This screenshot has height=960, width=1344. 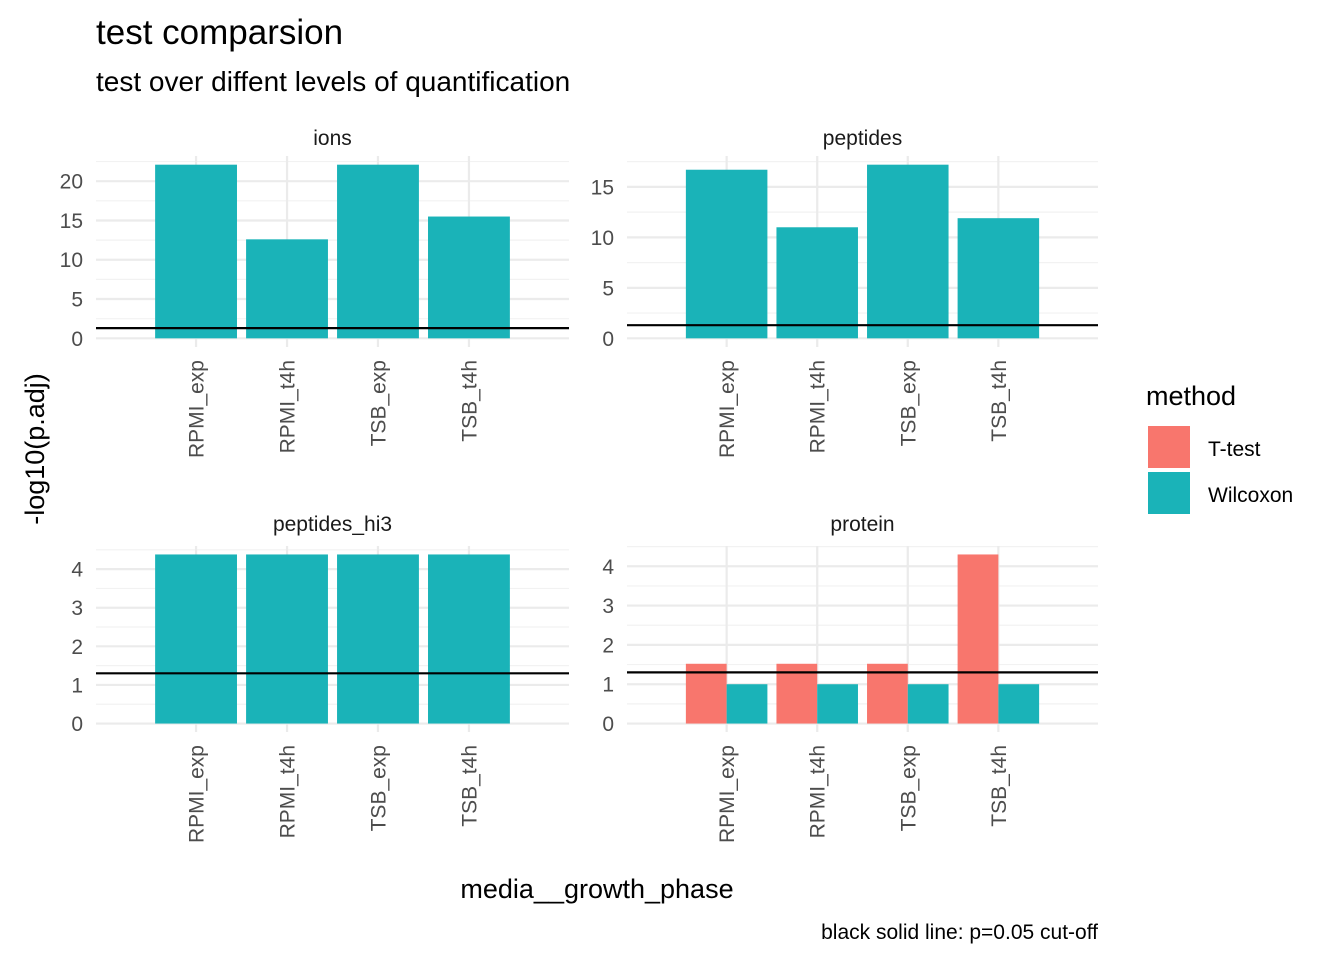 What do you see at coordinates (1191, 396) in the screenshot?
I see `legend-title: method` at bounding box center [1191, 396].